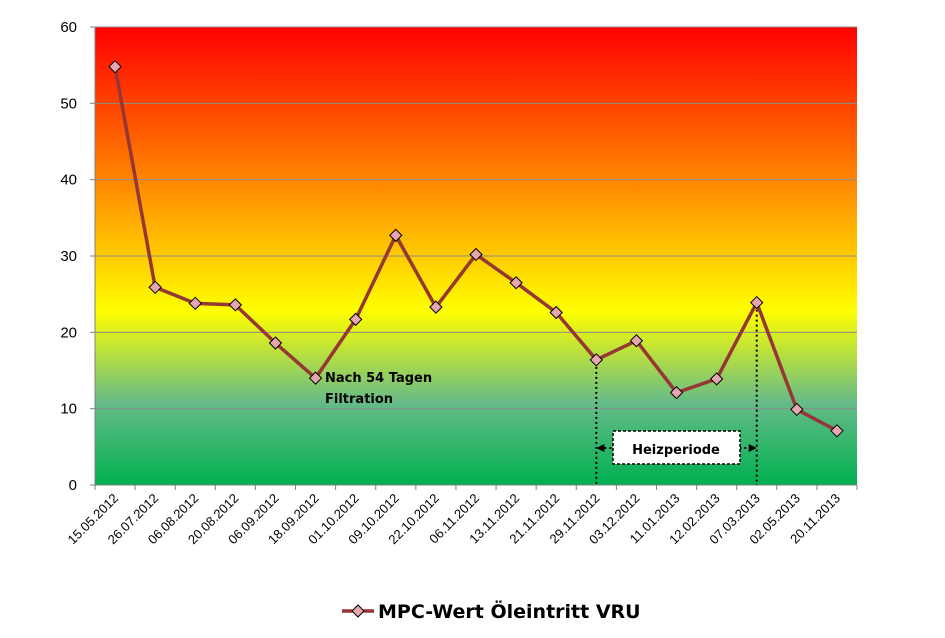 This screenshot has height=638, width=945. I want to click on y-tick-label: 20, so click(68, 332).